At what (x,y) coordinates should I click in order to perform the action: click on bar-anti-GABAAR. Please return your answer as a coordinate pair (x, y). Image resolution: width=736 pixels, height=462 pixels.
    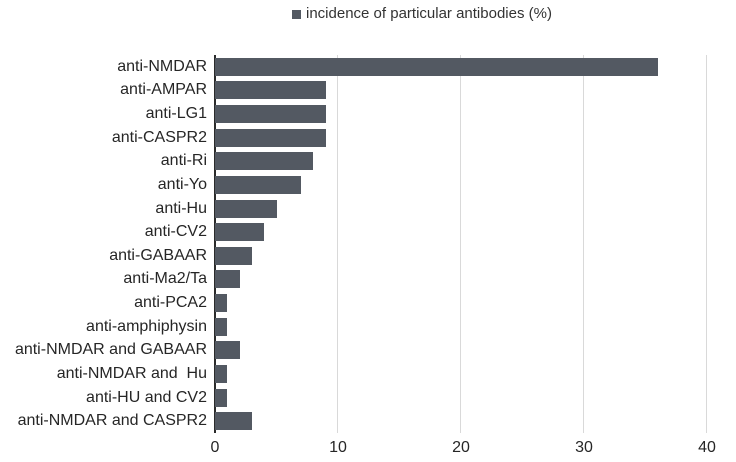
    Looking at the image, I should click on (233, 255).